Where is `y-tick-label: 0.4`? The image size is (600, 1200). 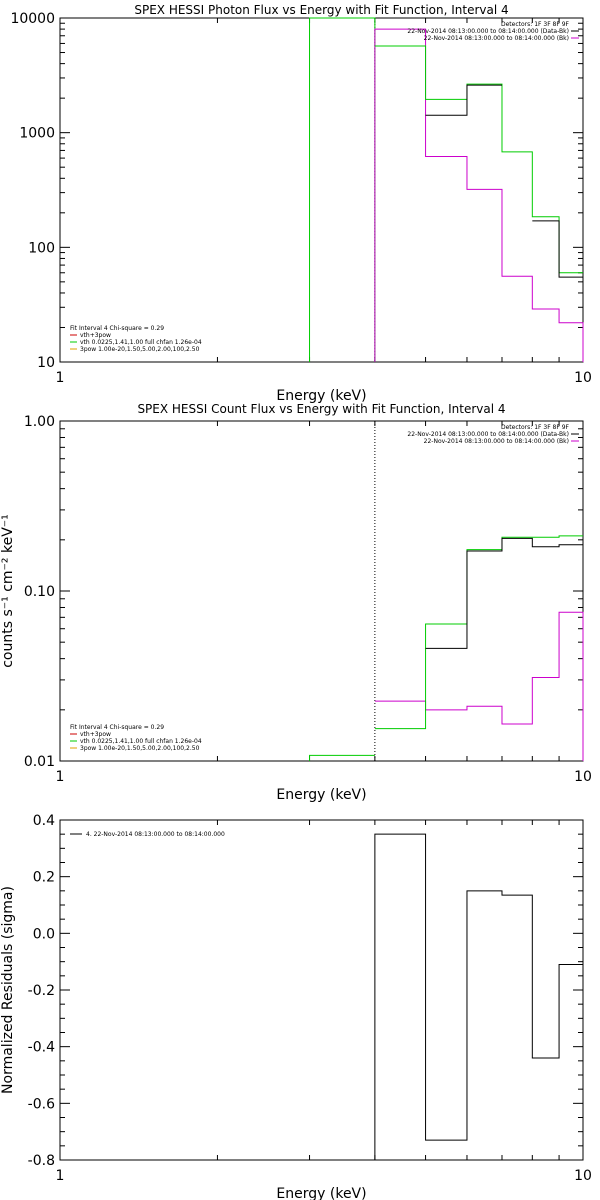 y-tick-label: 0.4 is located at coordinates (44, 821).